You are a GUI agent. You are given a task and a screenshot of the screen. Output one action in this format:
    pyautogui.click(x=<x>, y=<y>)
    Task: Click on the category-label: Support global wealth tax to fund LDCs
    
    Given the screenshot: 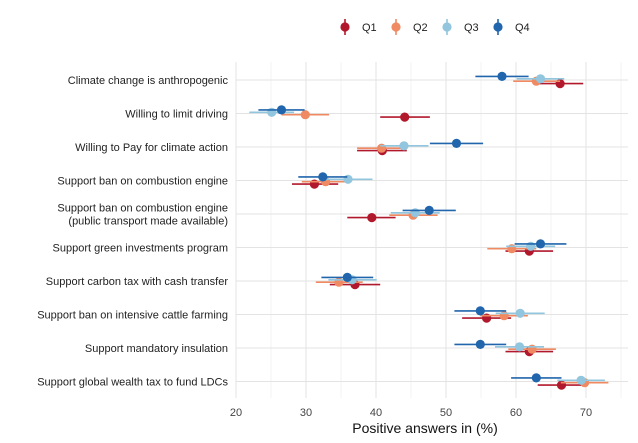 What is the action you would take?
    pyautogui.click(x=132, y=383)
    